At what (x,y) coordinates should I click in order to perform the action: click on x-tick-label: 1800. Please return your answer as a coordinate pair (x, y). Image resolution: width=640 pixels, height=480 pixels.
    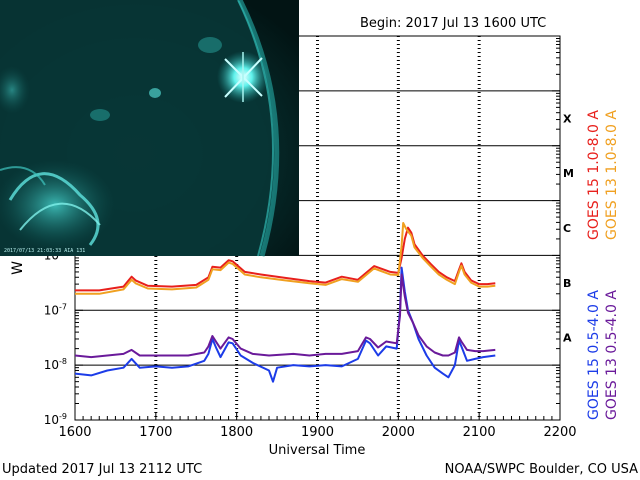
    Looking at the image, I should click on (236, 432).